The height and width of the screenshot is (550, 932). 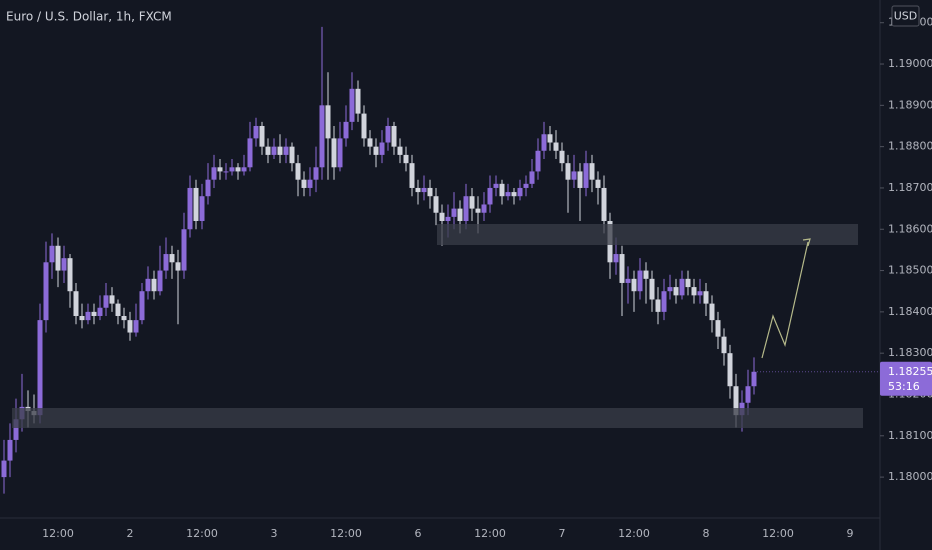 What do you see at coordinates (910, 104) in the screenshot?
I see `y-tick-label: 1.18900` at bounding box center [910, 104].